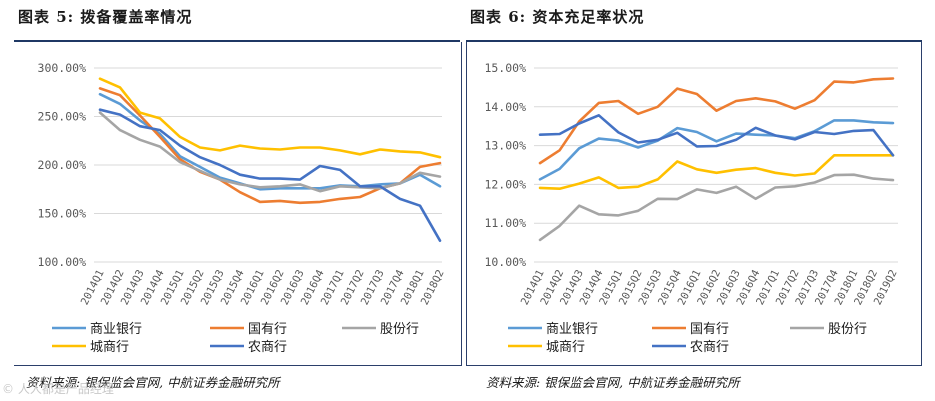 This screenshot has width=935, height=401. Describe the element at coordinates (694, 41) in the screenshot. I see `title-rule-right` at that location.